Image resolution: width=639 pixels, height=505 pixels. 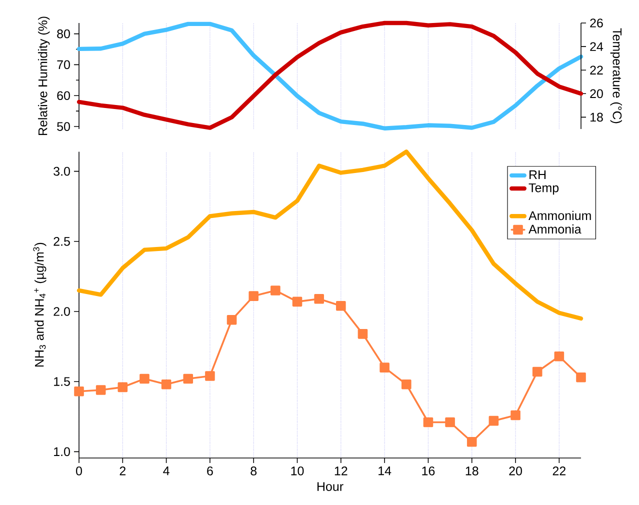 I want to click on x-tick-label: 20, so click(x=515, y=471).